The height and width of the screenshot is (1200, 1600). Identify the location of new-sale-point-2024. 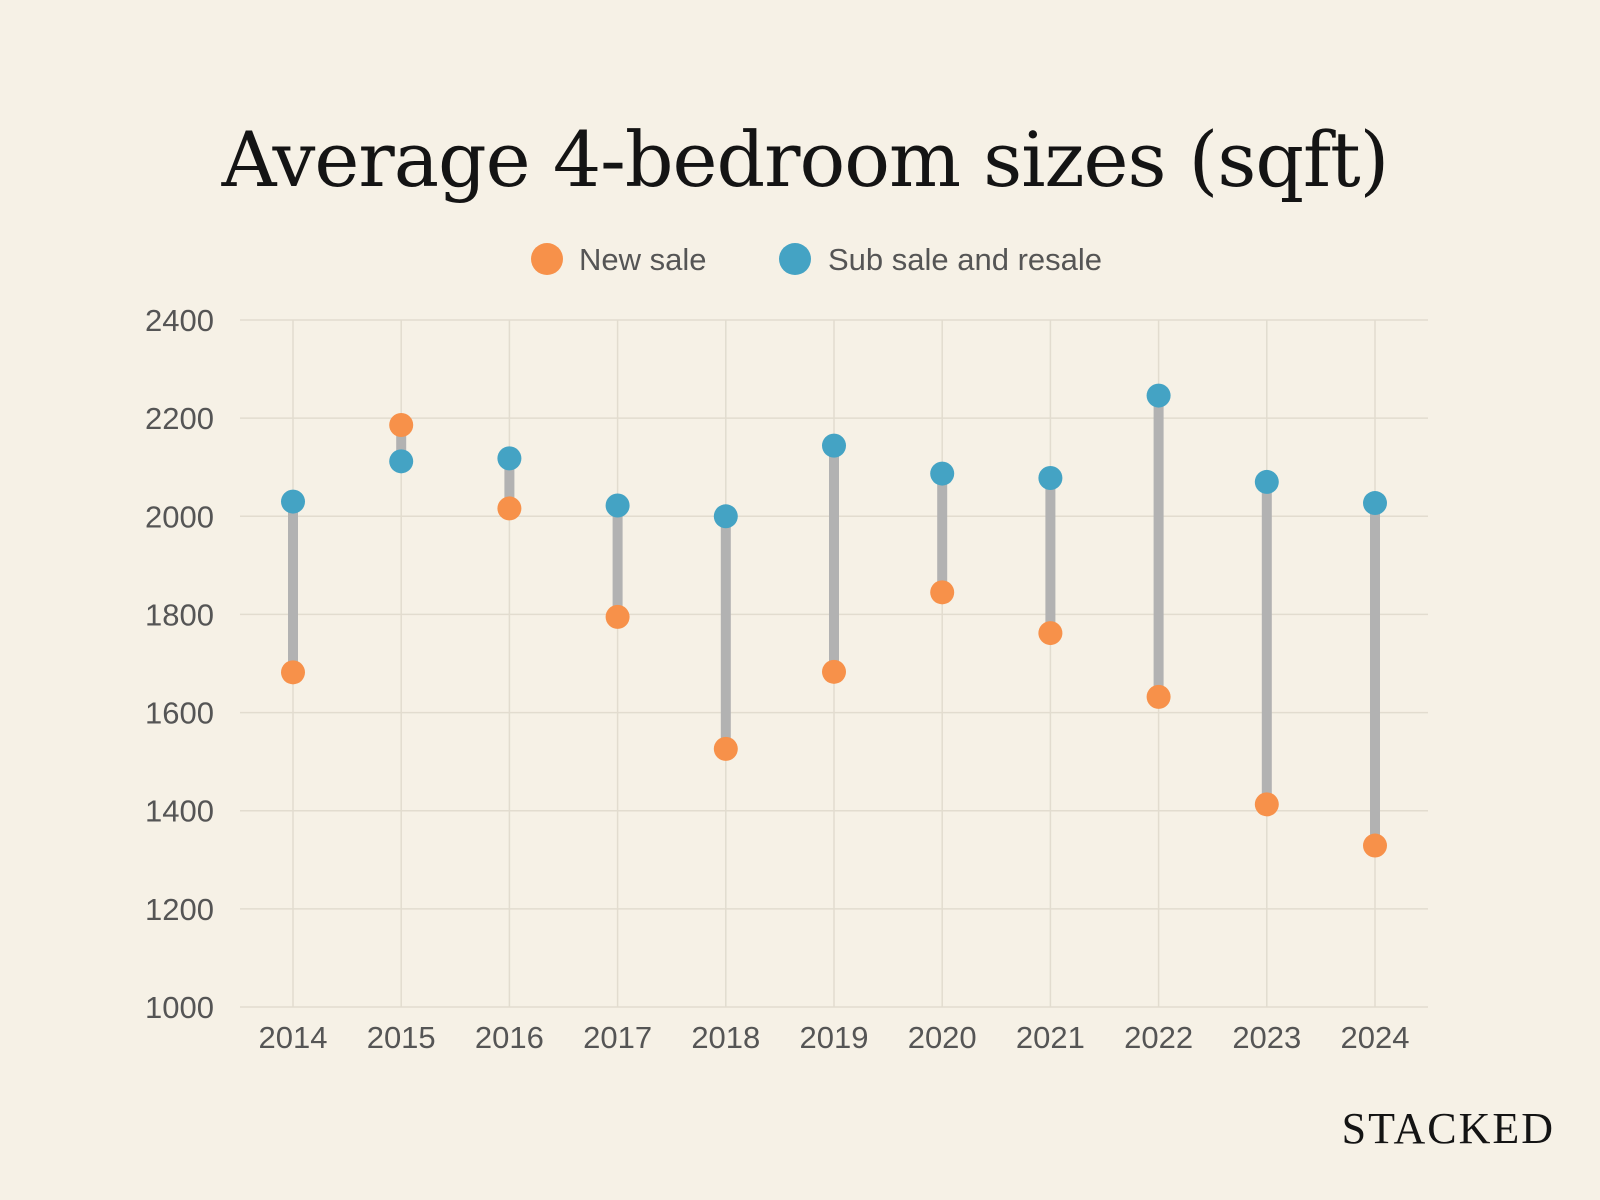
(1375, 845).